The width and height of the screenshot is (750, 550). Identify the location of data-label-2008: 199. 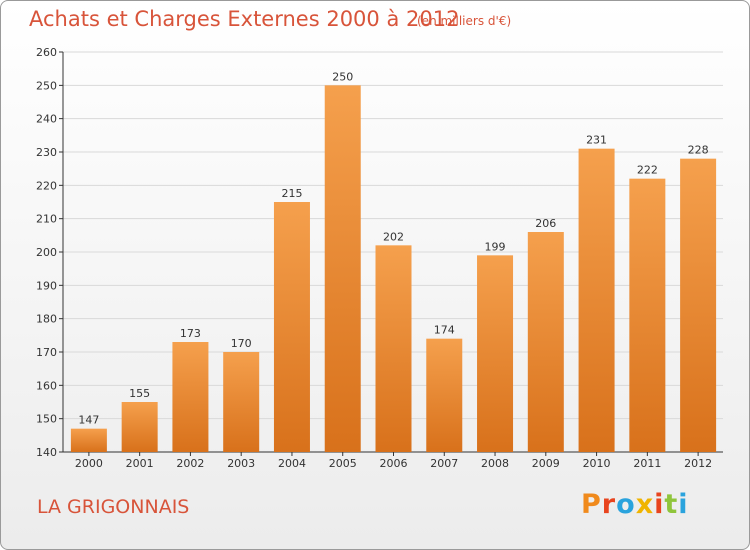
(495, 246).